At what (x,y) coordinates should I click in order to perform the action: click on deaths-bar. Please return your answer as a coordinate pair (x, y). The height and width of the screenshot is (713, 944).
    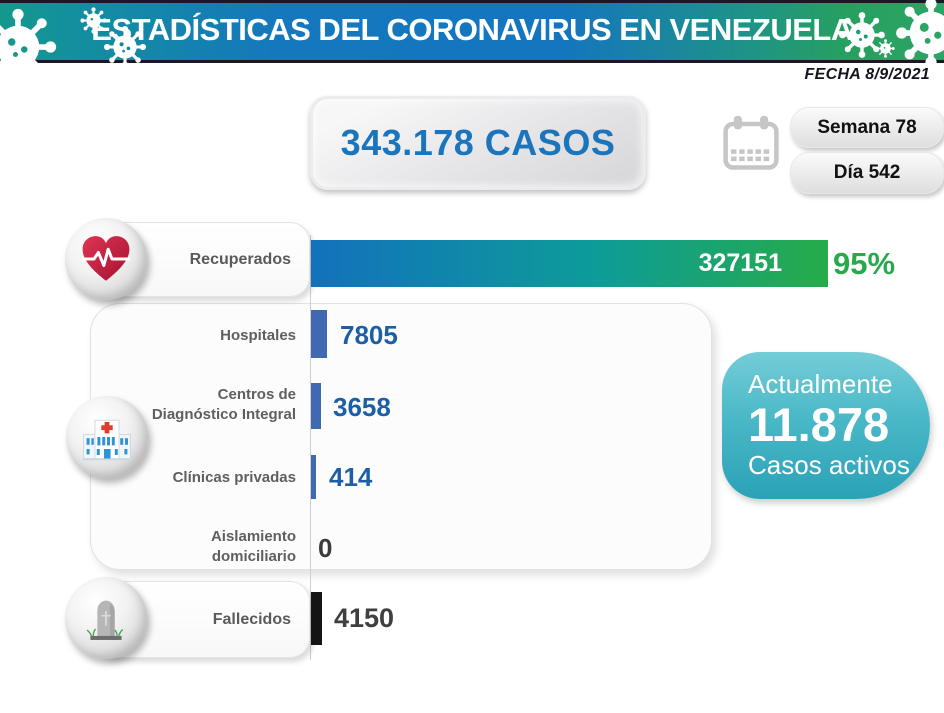
    Looking at the image, I should click on (316, 618).